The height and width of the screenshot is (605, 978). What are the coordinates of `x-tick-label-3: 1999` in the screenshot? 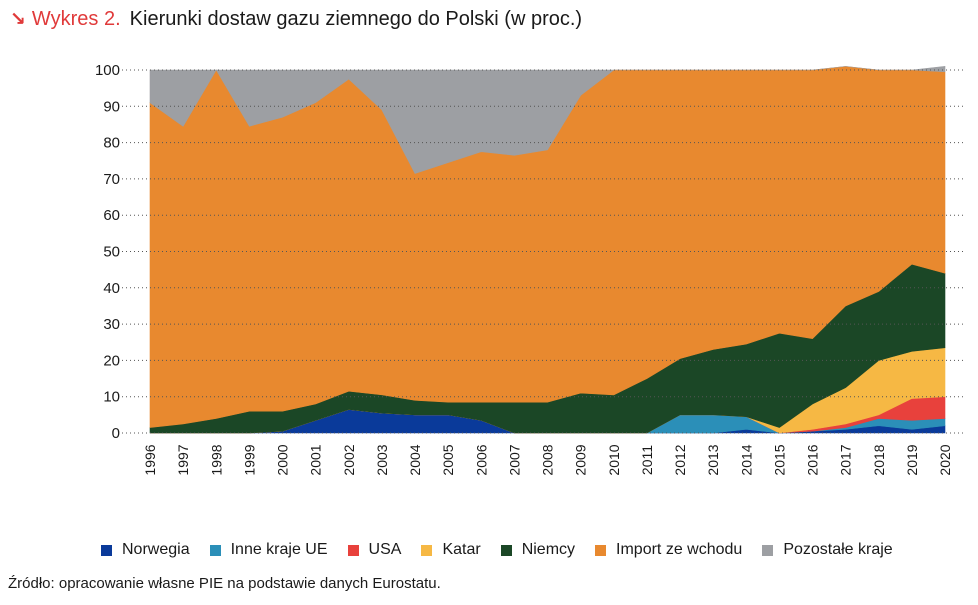 It's located at (249, 459).